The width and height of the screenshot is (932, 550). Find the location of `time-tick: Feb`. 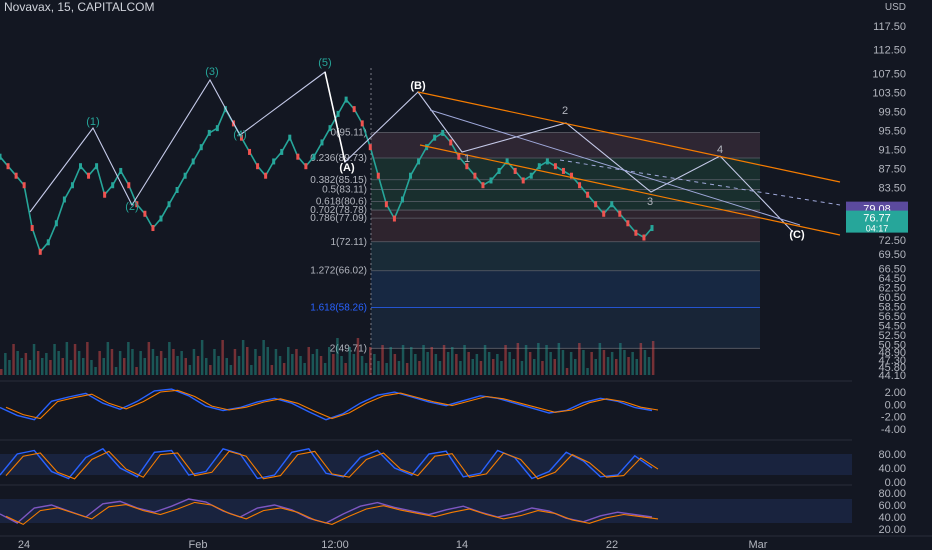

time-tick: Feb is located at coordinates (198, 544).